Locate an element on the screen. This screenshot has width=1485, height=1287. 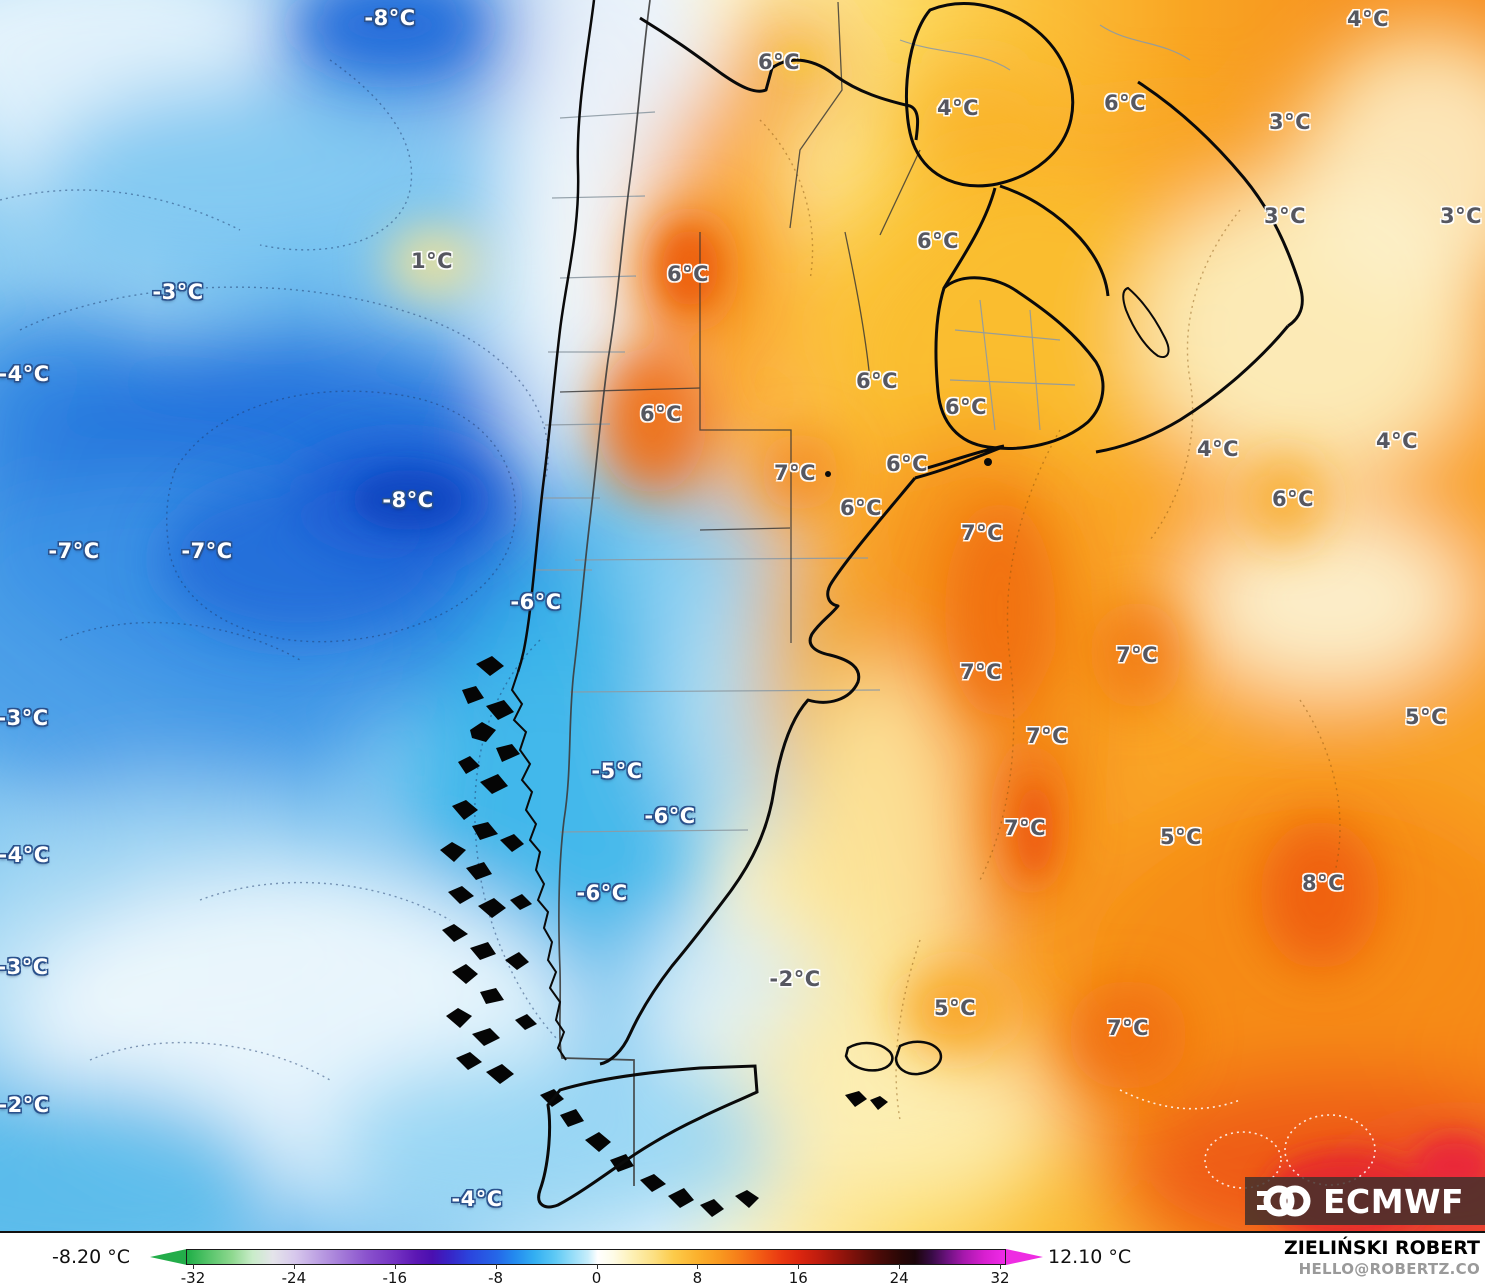
colorbar-max-label: 12.10 °C is located at coordinates (1090, 1257).